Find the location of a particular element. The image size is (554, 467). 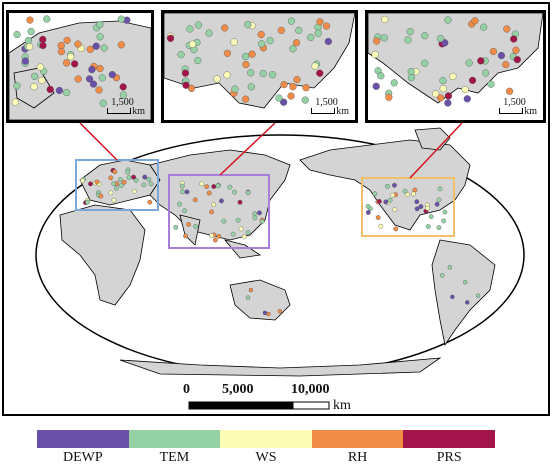

india-land is located at coordinates (190, 230).